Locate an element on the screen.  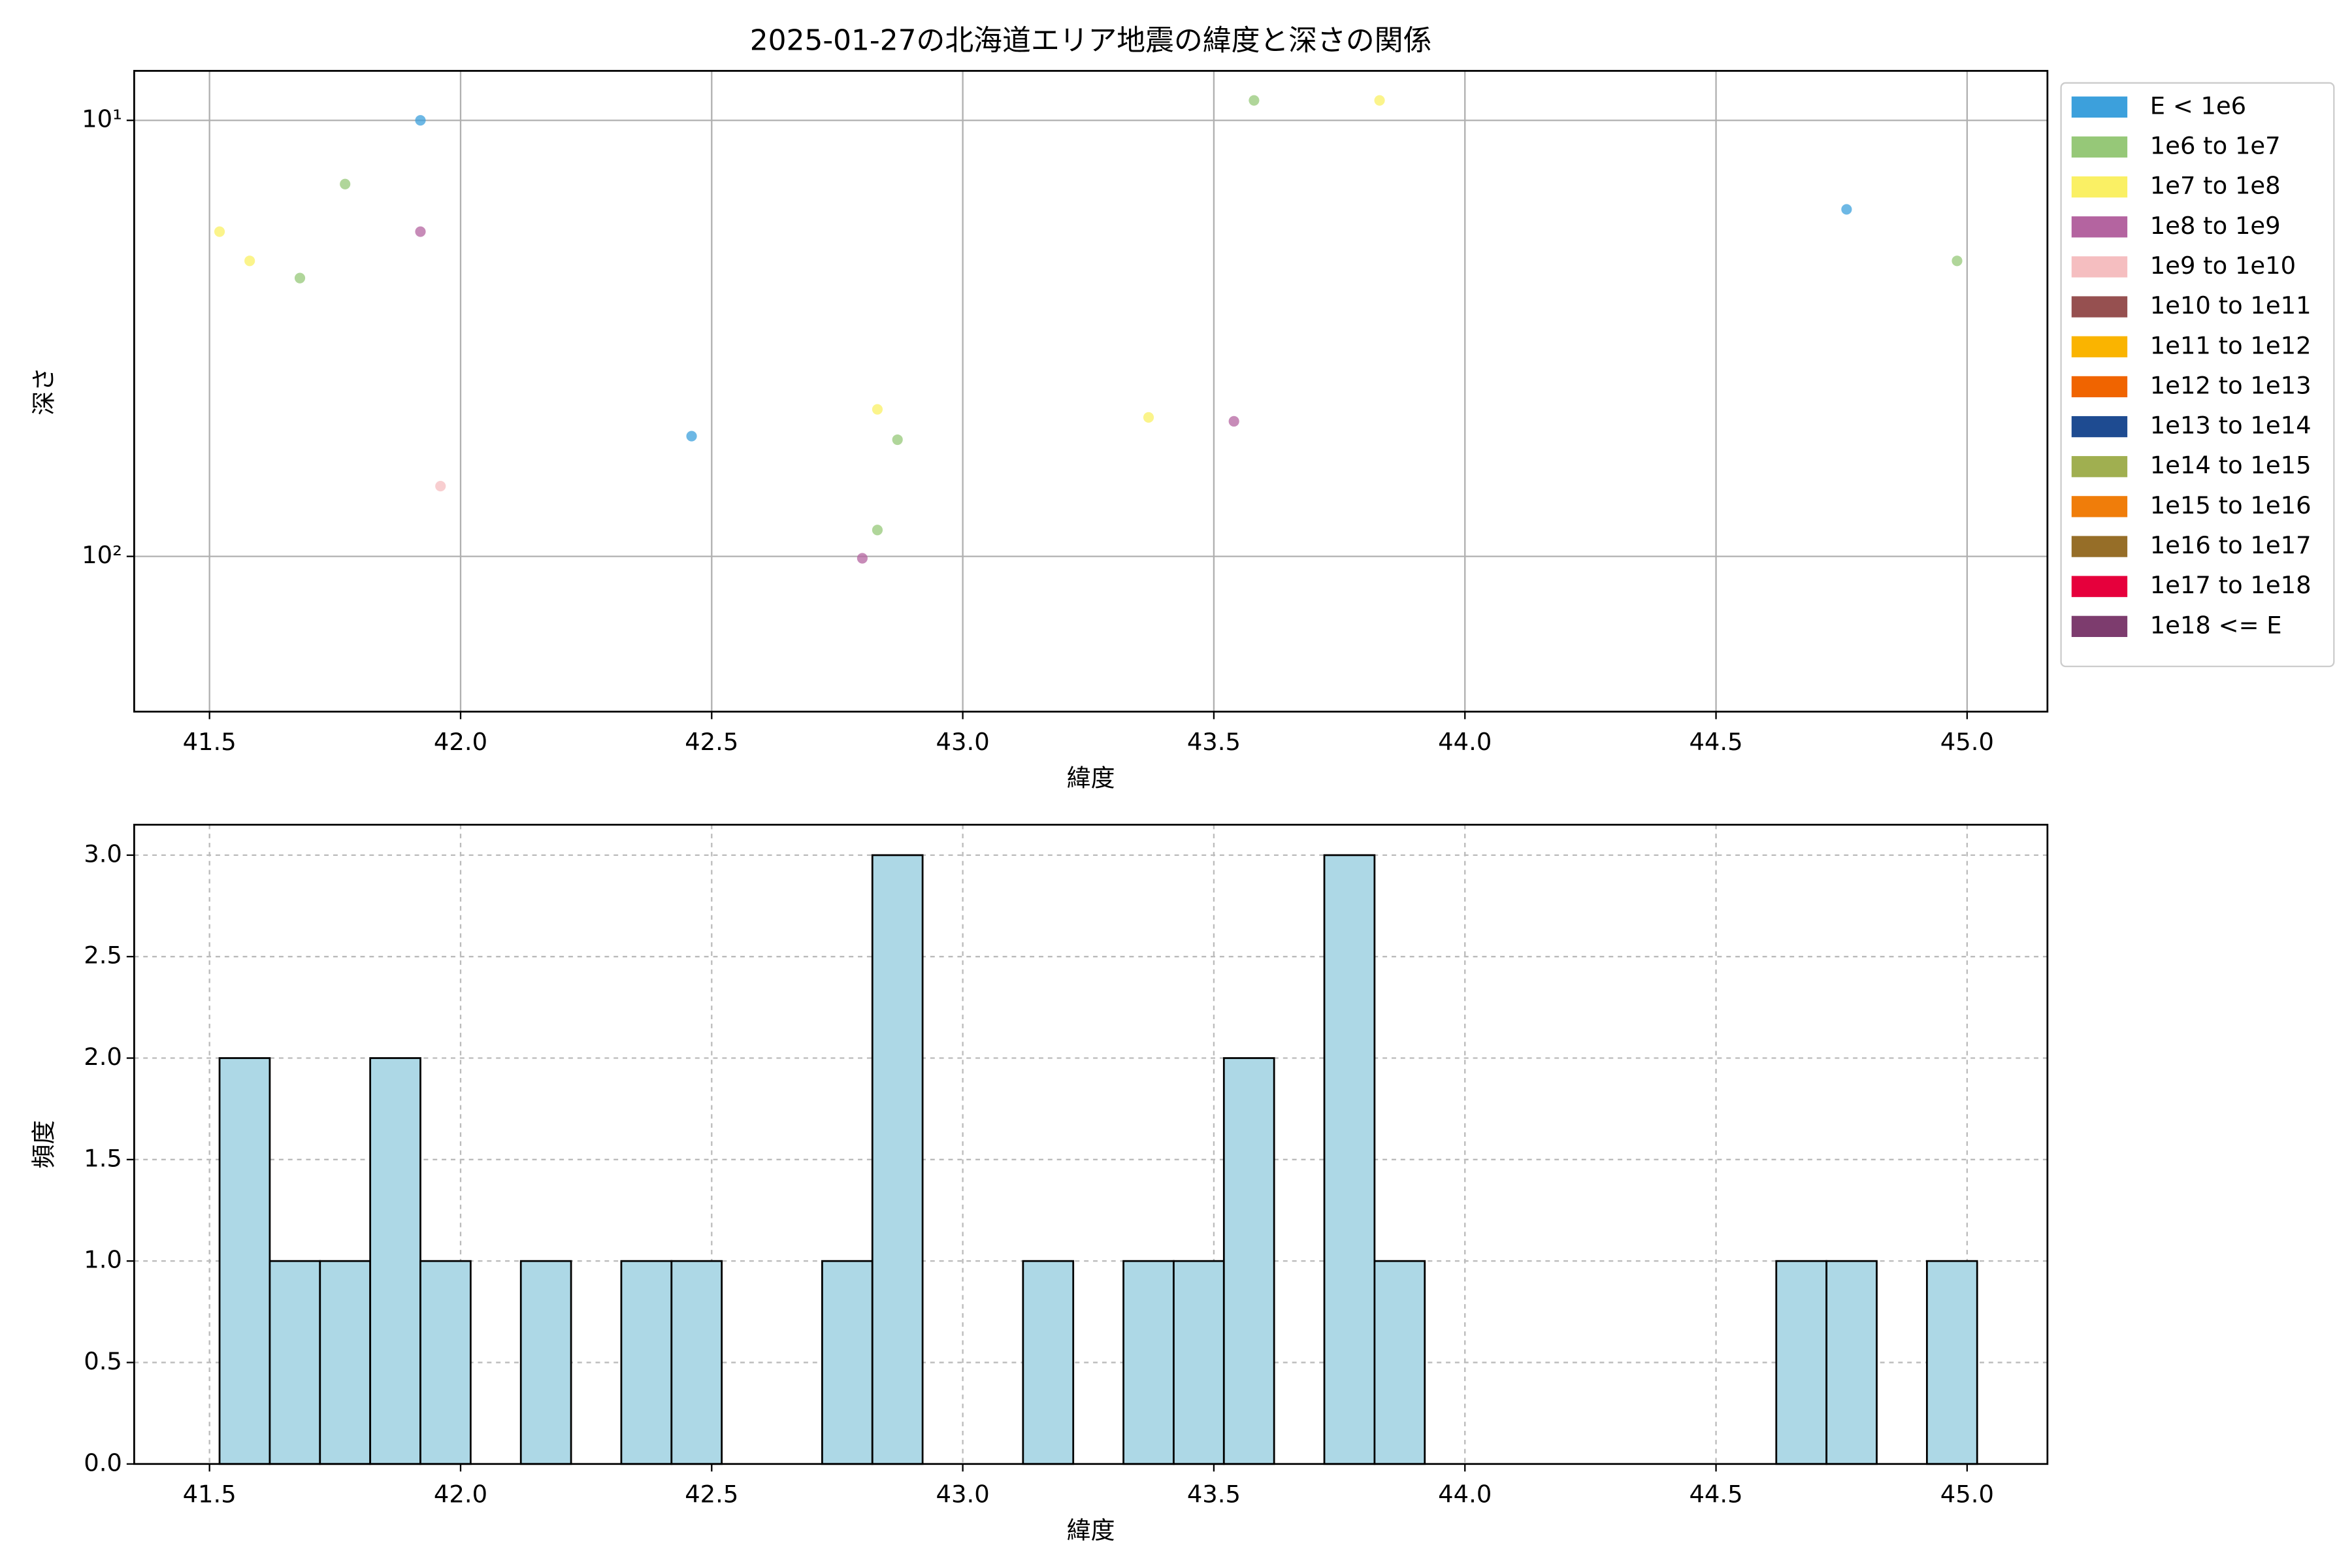
legend-label: 1e16 to 1e17 is located at coordinates (2230, 545).